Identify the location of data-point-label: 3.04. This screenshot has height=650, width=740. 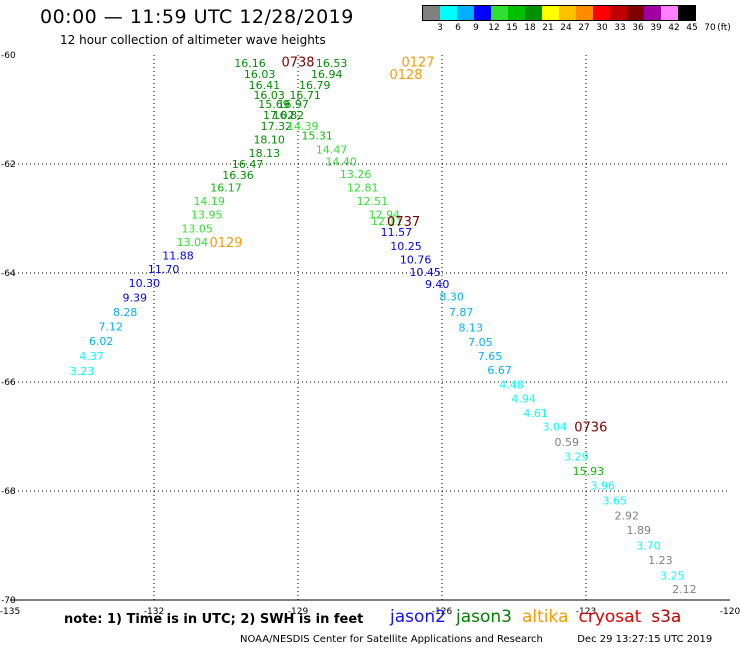
(555, 427).